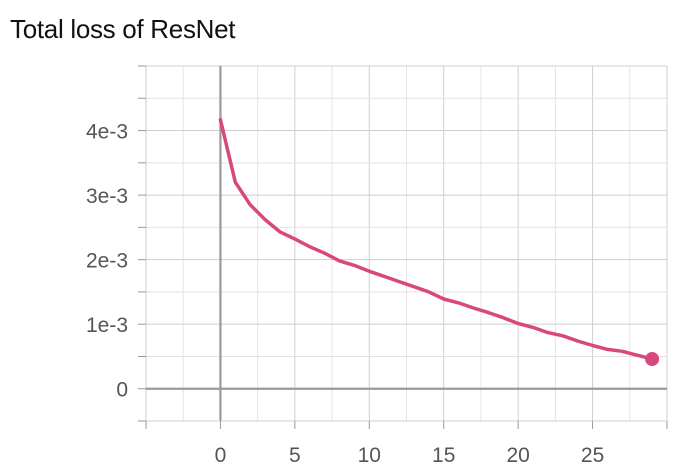  I want to click on series-end-point, so click(652, 359).